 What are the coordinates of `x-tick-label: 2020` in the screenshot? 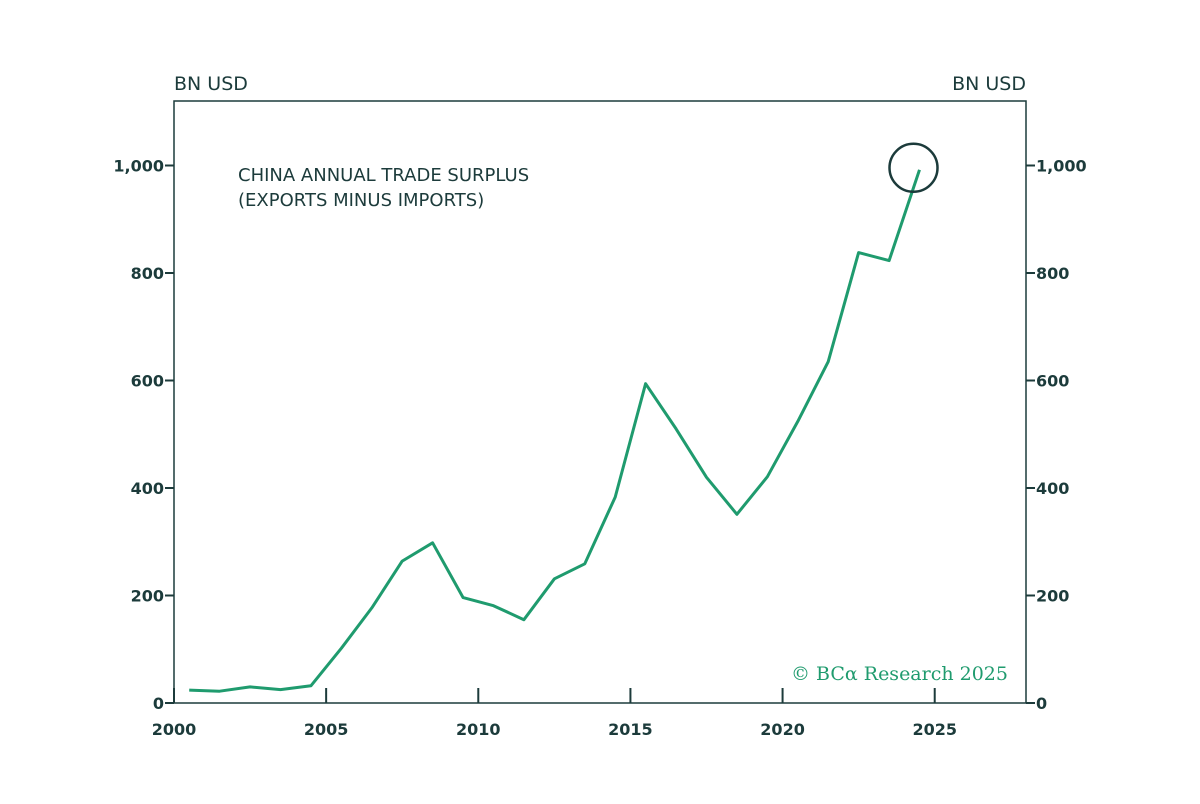 It's located at (782, 729).